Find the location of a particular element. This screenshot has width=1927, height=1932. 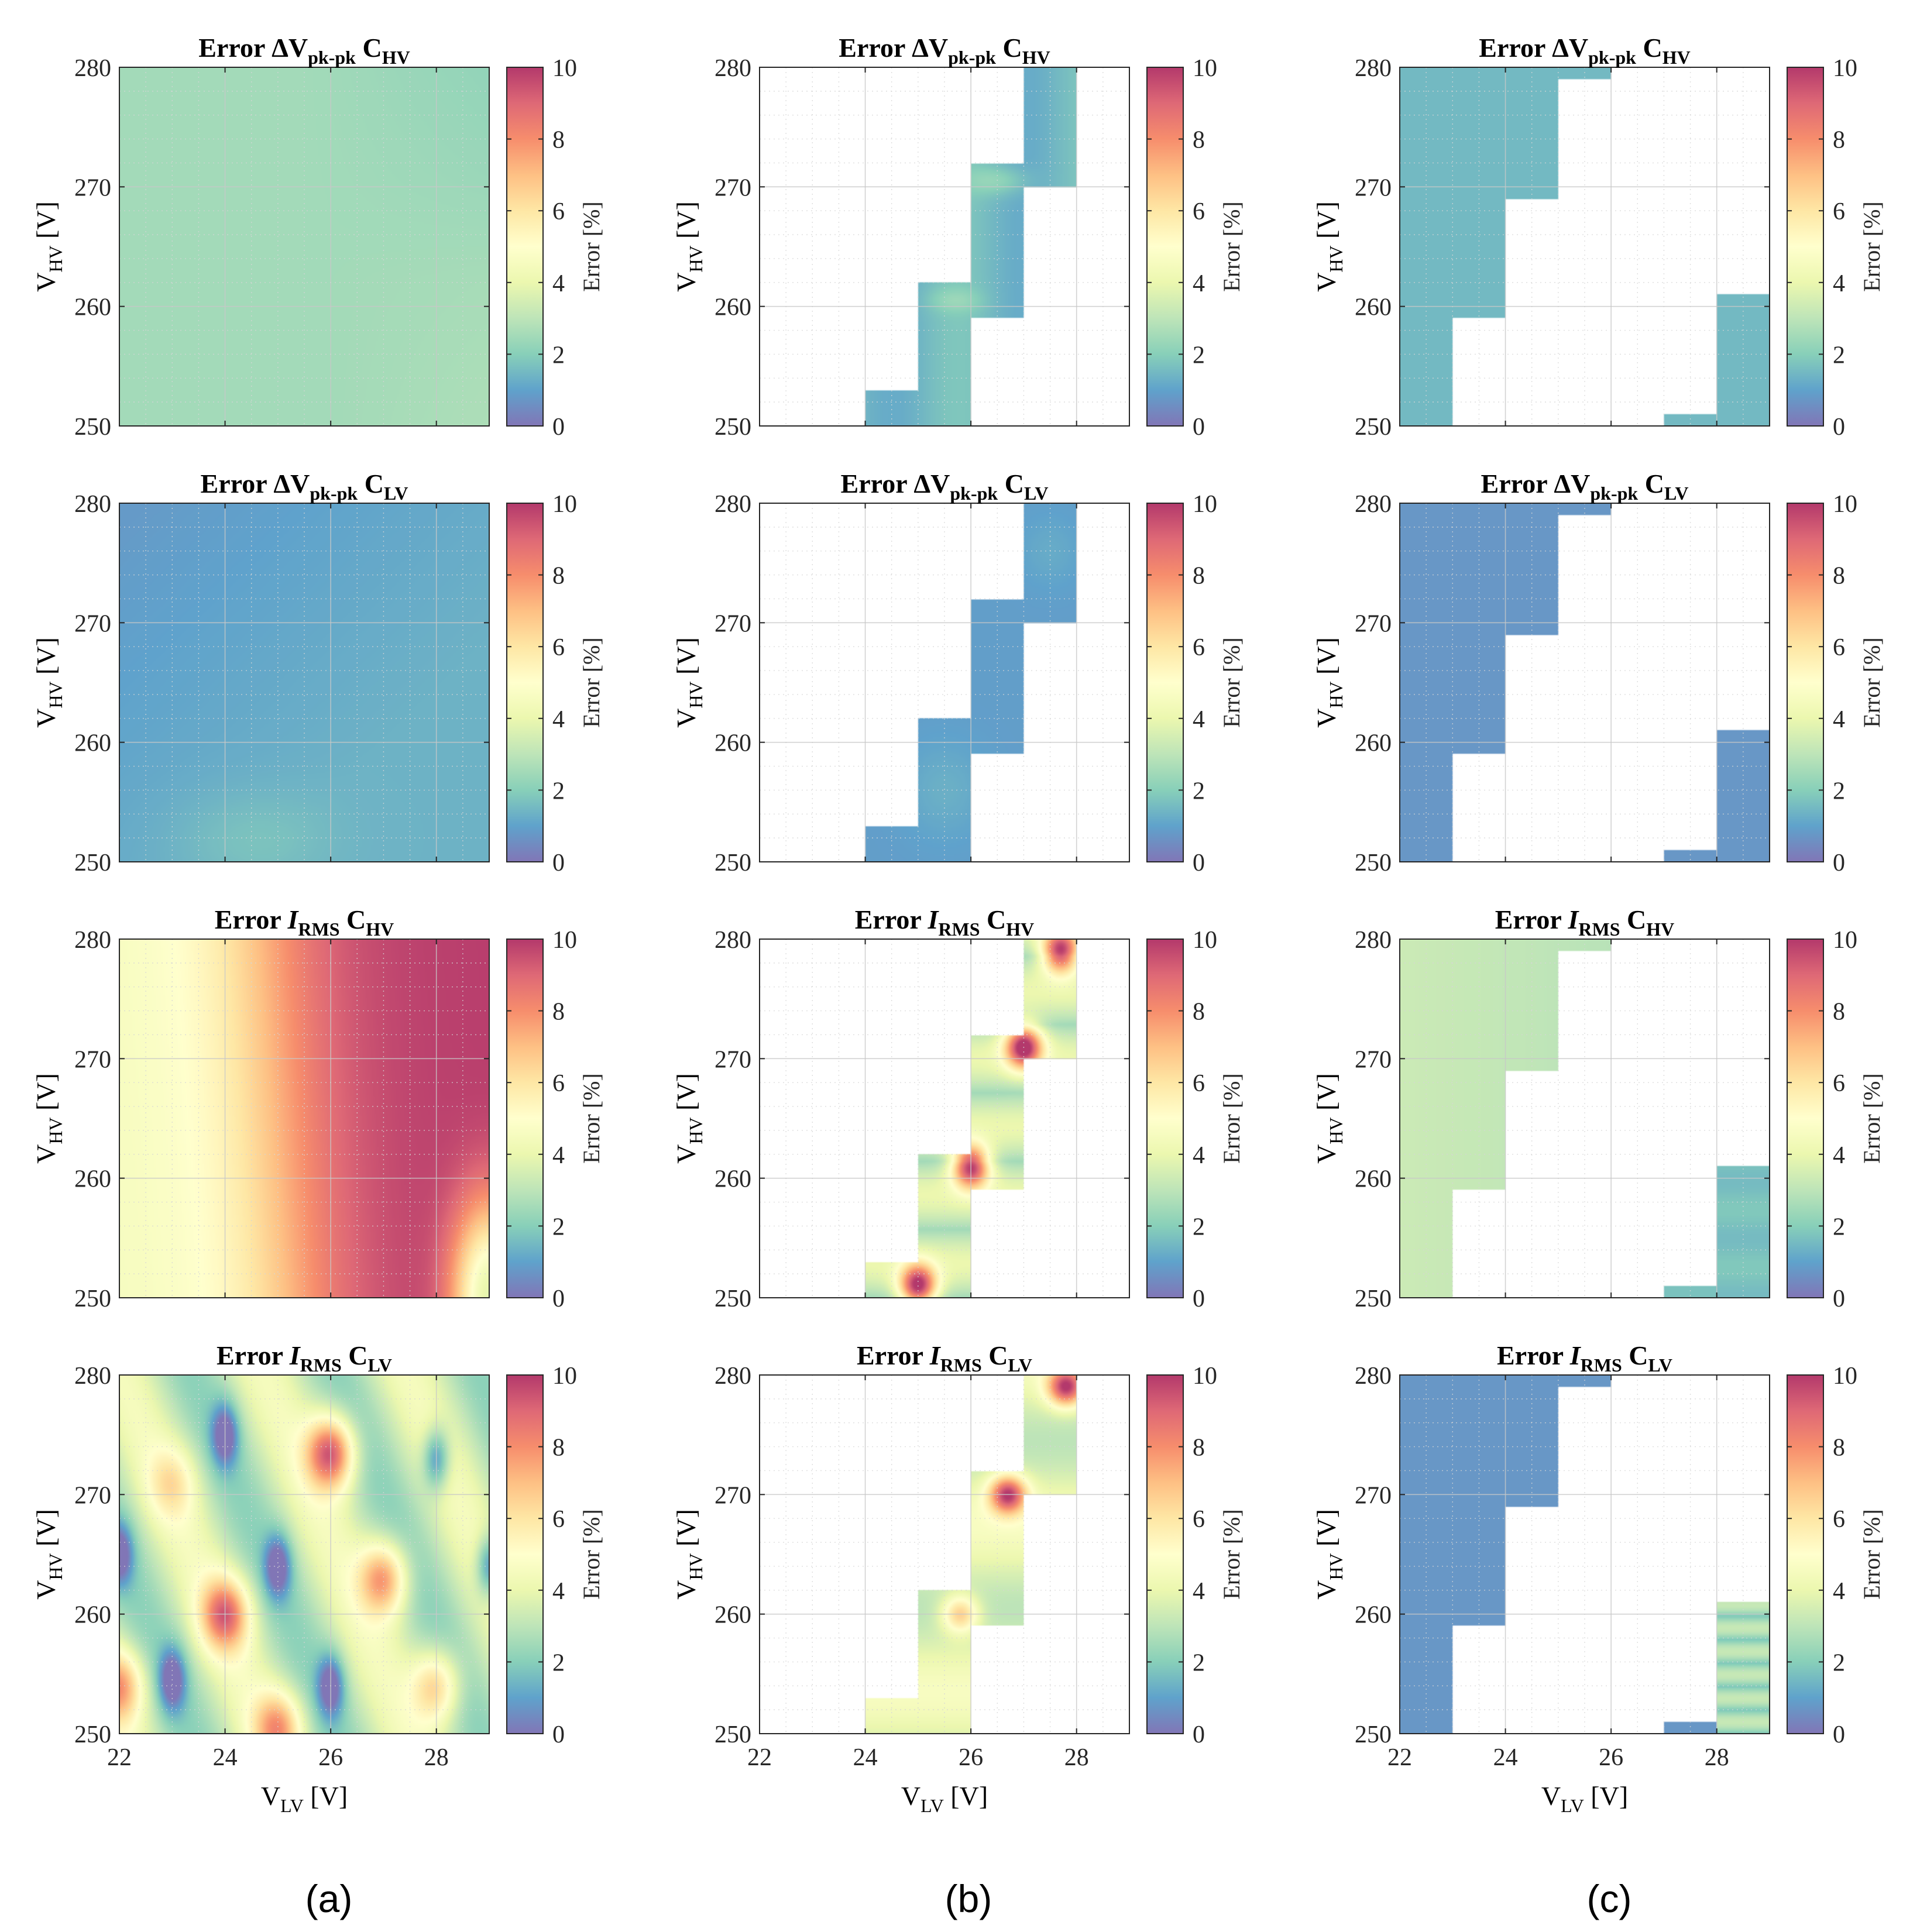

title-quantity-sub: RMS is located at coordinates (961, 1365).